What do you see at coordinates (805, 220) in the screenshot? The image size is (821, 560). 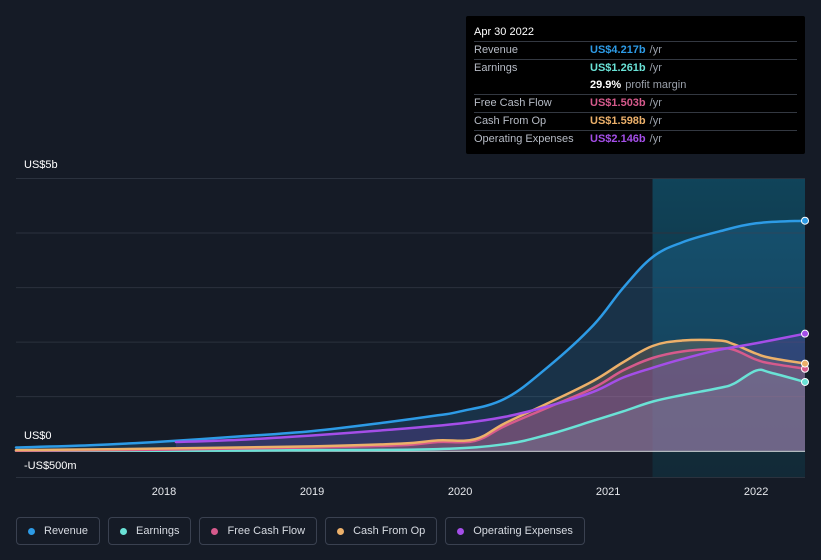 I see `series-end-point-revenue` at bounding box center [805, 220].